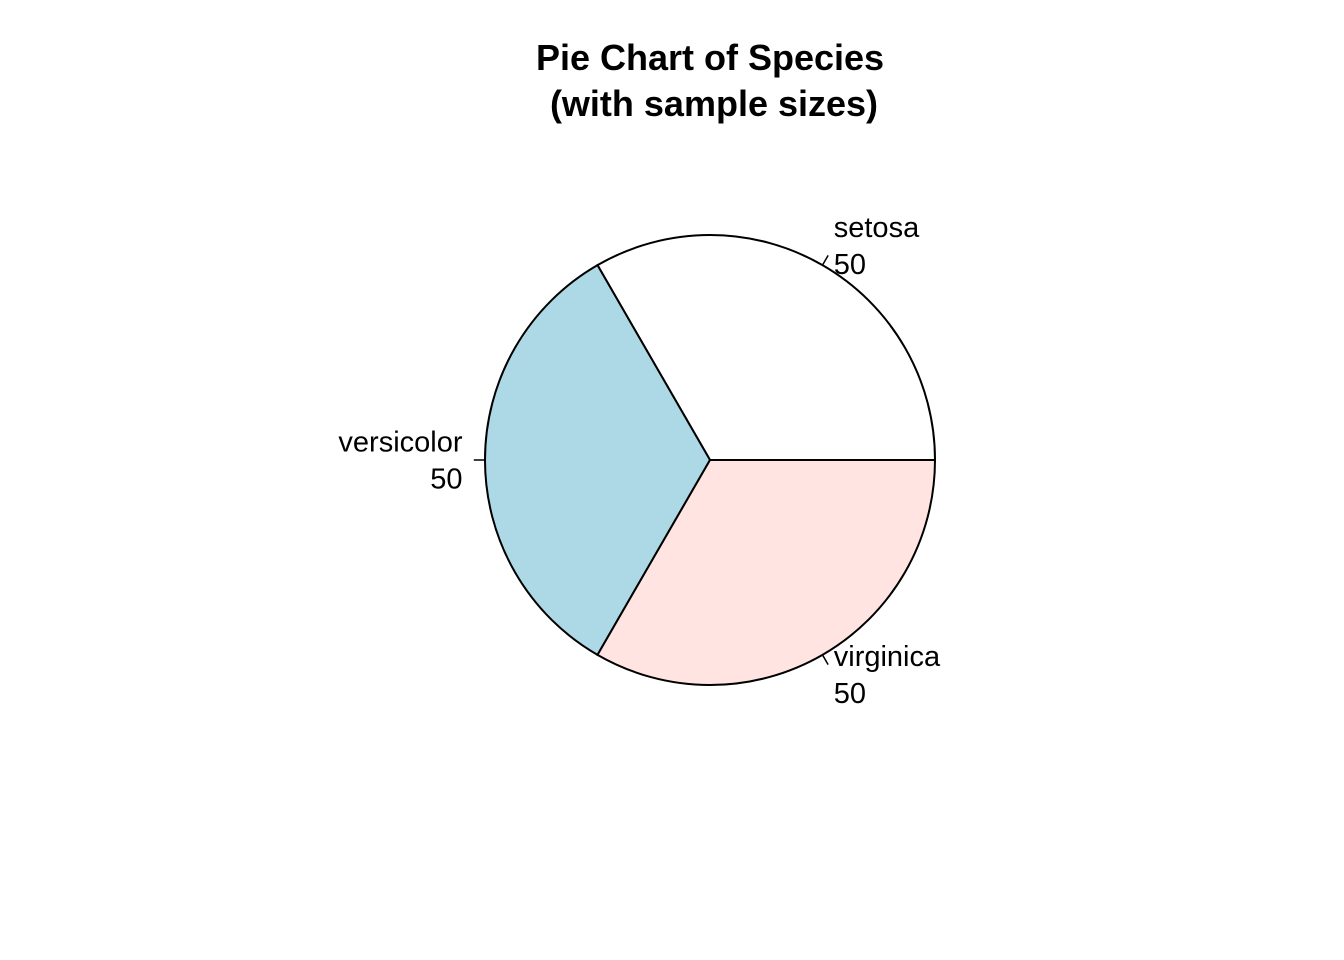  Describe the element at coordinates (850, 265) in the screenshot. I see `slice-count-setosa: 50` at that location.